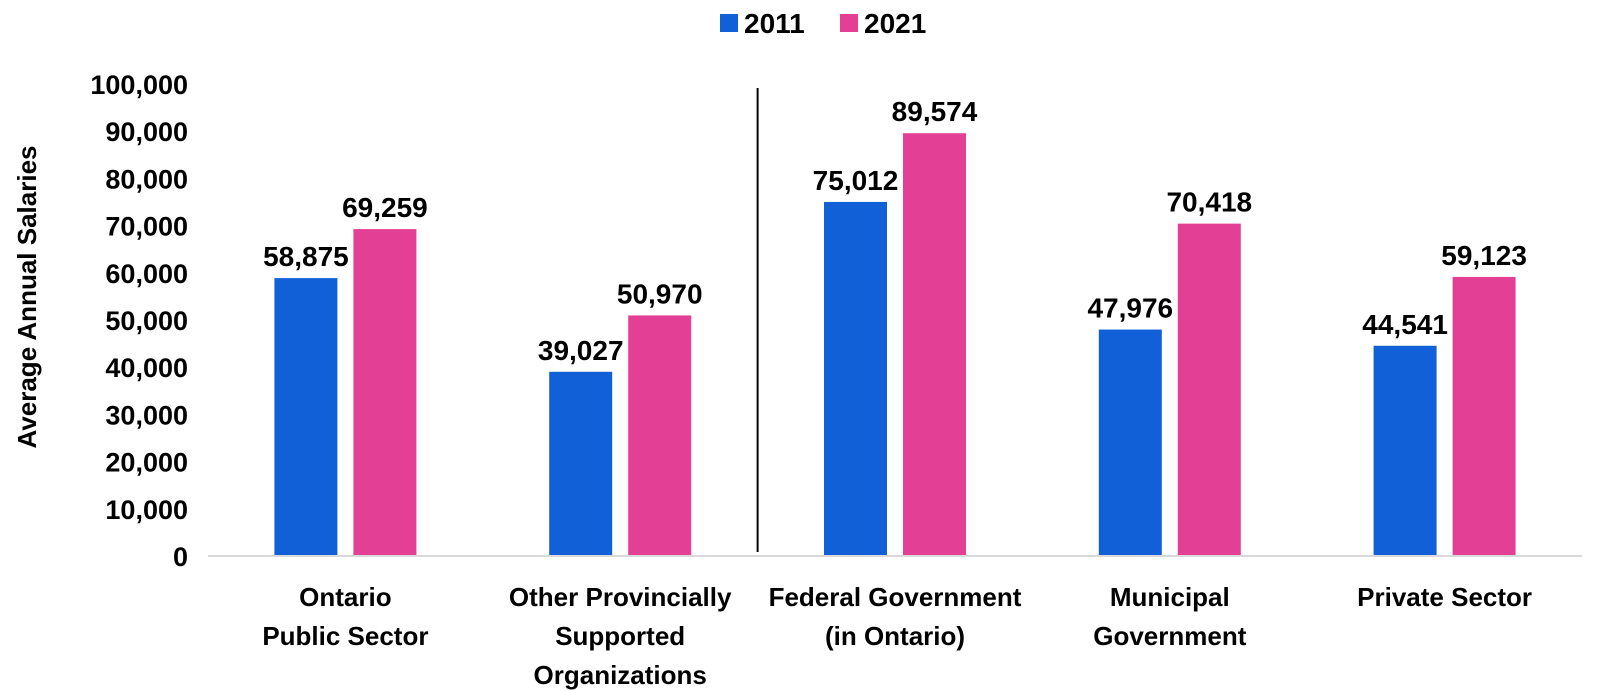  What do you see at coordinates (660, 293) in the screenshot?
I see `data-label: 50,970` at bounding box center [660, 293].